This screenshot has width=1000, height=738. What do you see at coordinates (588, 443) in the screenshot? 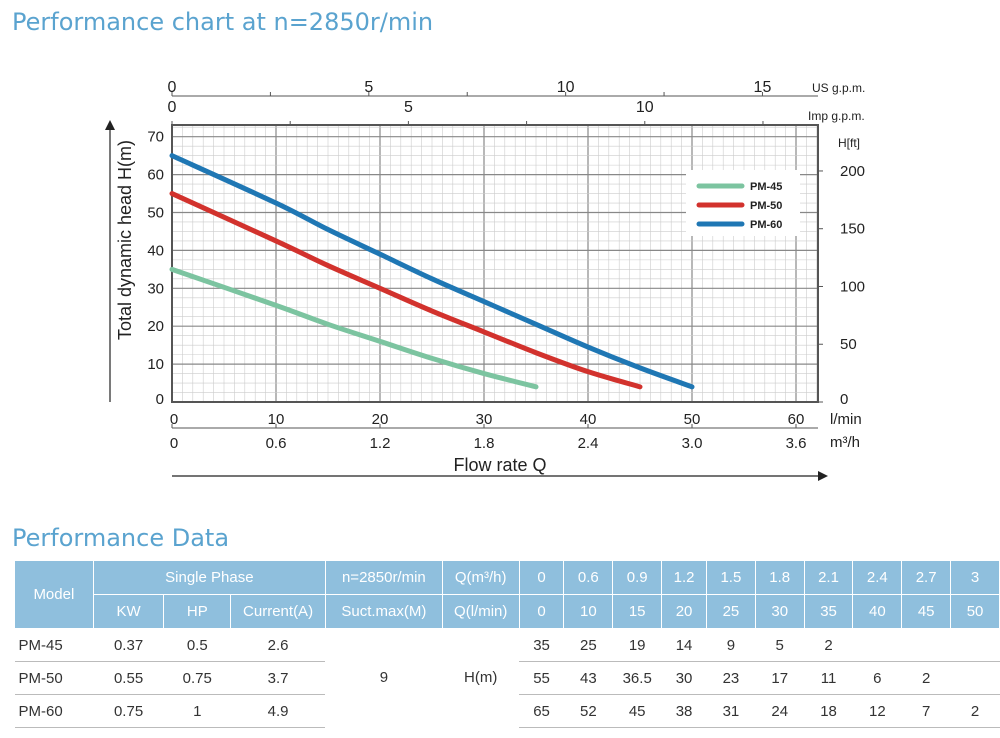
I see `x2-tick-label: 2.4` at bounding box center [588, 443].